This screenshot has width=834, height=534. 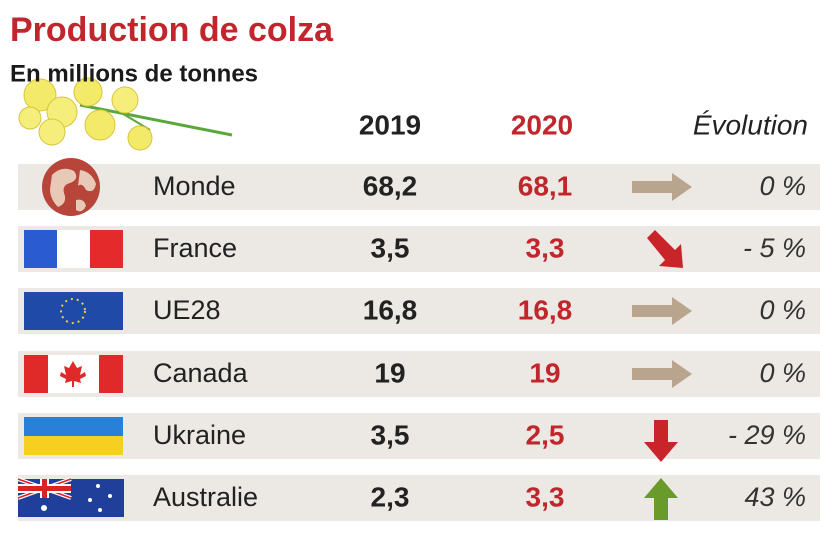 What do you see at coordinates (205, 497) in the screenshot?
I see `country-name: Australie` at bounding box center [205, 497].